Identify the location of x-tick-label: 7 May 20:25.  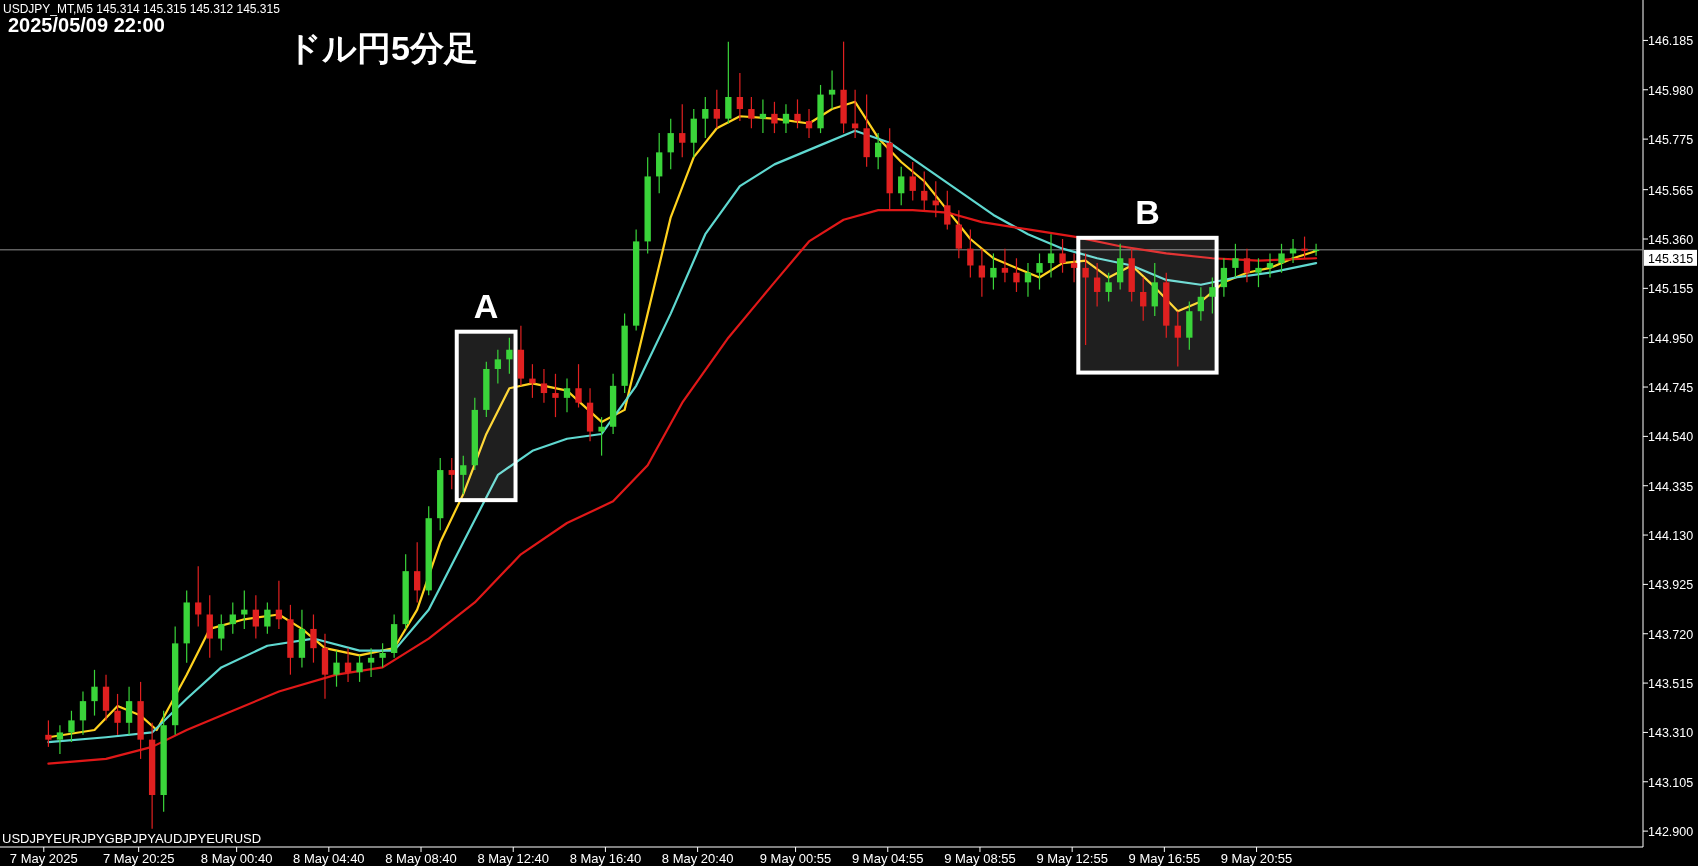
(138, 858).